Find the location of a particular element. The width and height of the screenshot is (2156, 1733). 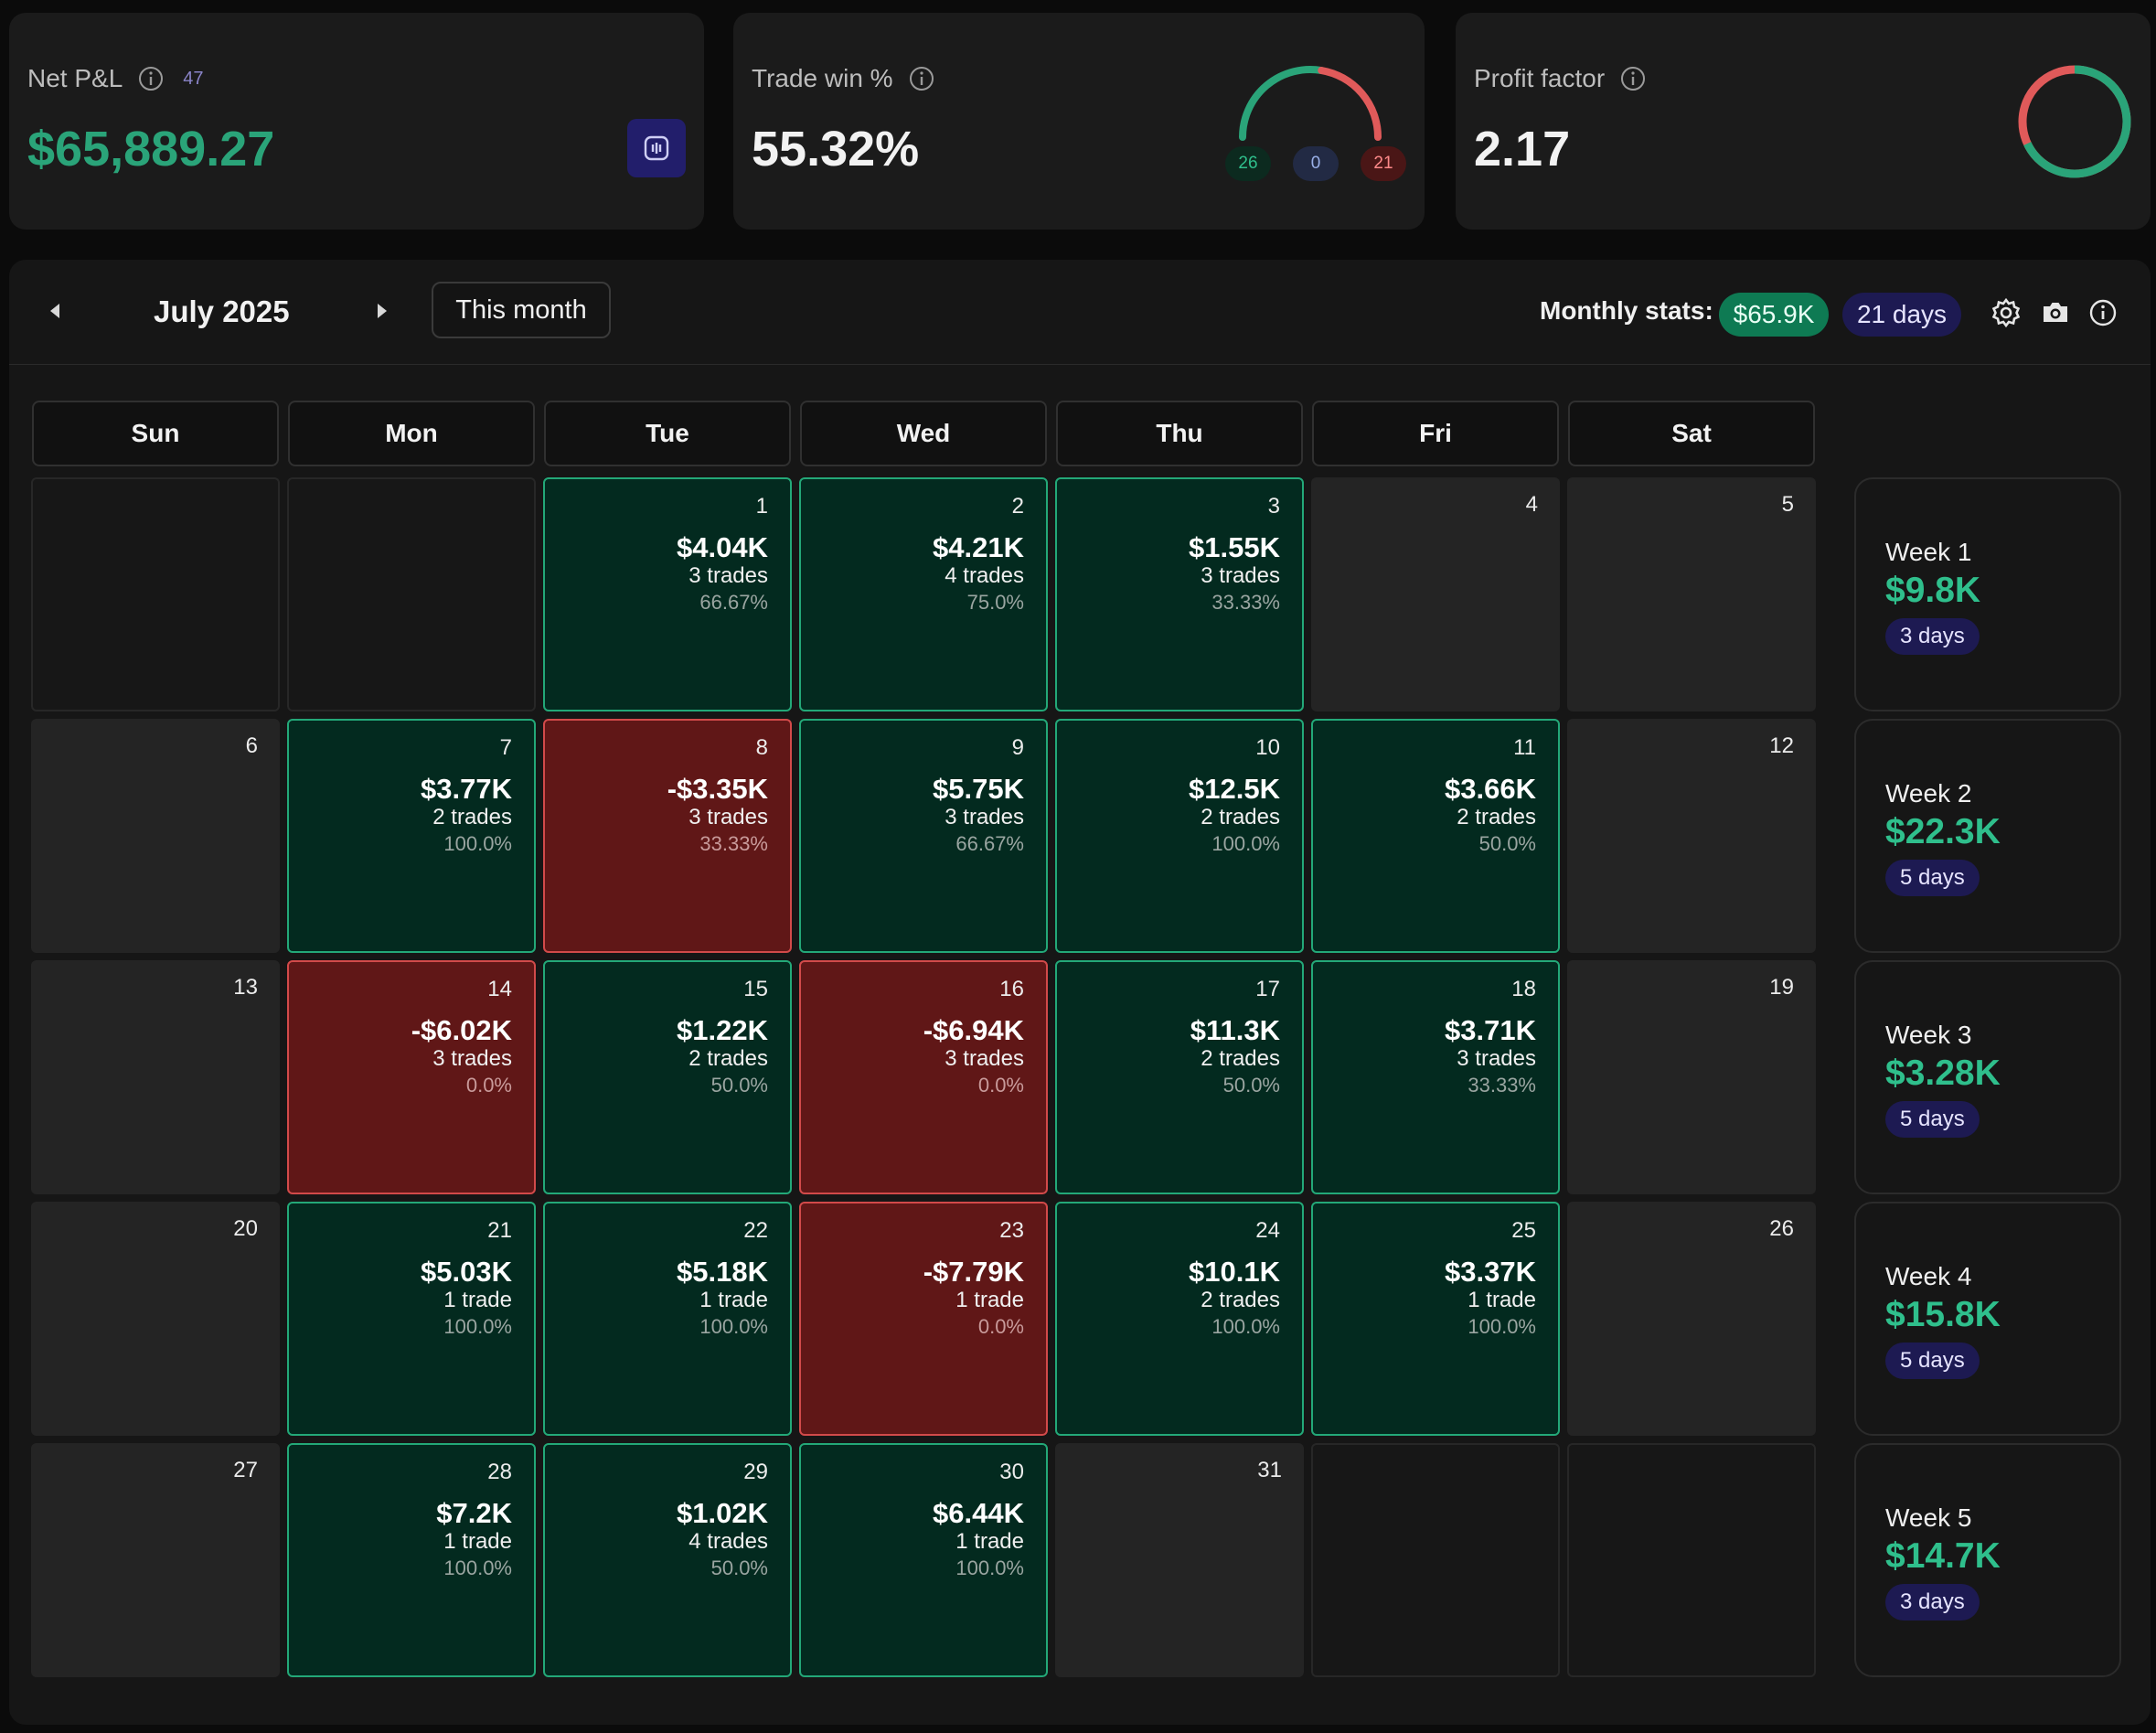

calendar-day-cell: 20 is located at coordinates (155, 1319).